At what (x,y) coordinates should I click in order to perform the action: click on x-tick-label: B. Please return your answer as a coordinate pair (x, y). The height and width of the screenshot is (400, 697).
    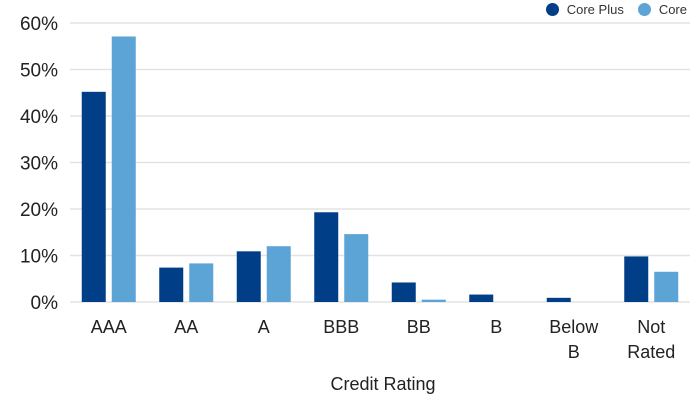
    Looking at the image, I should click on (496, 327).